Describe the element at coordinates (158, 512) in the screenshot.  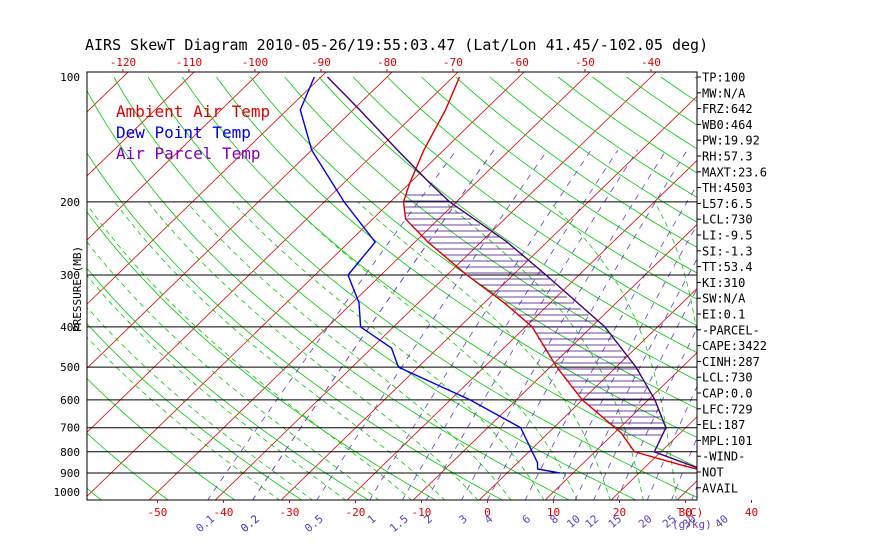
I see `bottom-tick-label: -50` at that location.